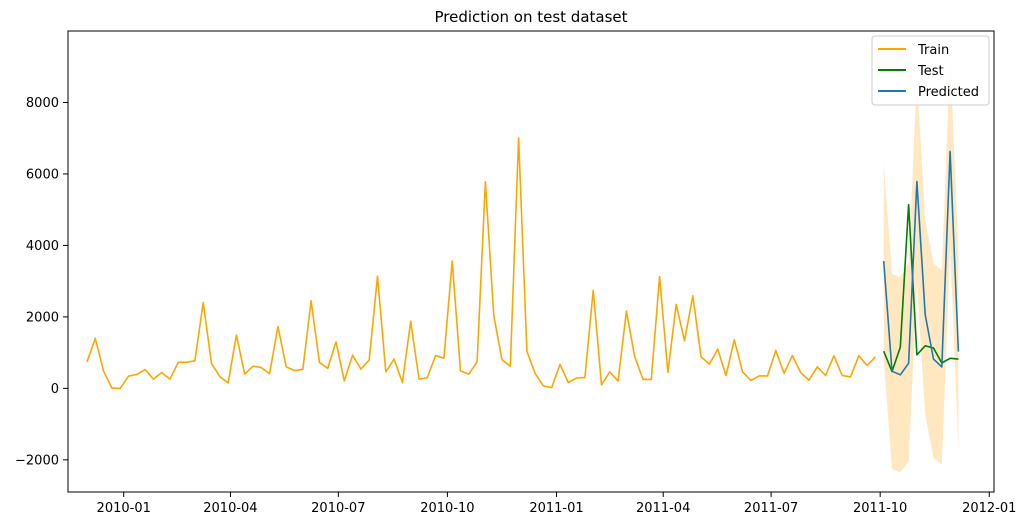  What do you see at coordinates (55, 389) in the screenshot?
I see `y-tick-label: 0` at bounding box center [55, 389].